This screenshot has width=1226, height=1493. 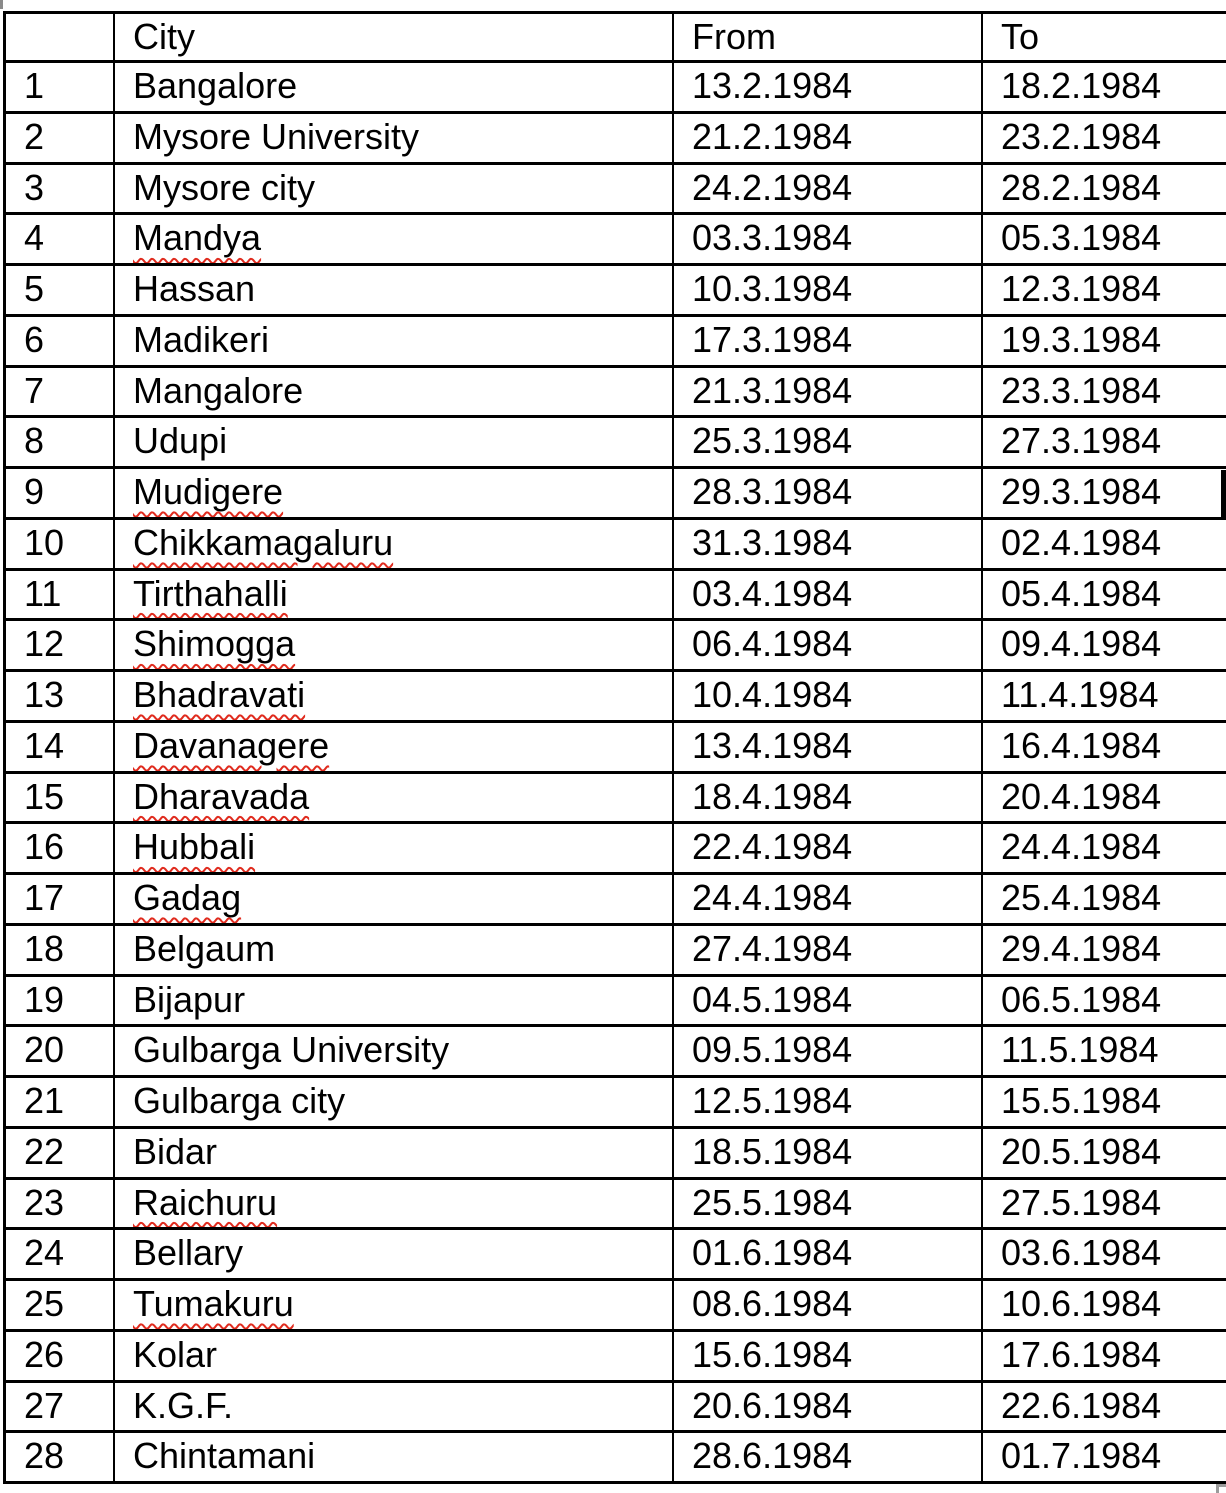 I want to click on to-date-cell: 24.4.1984, so click(x=1104, y=848).